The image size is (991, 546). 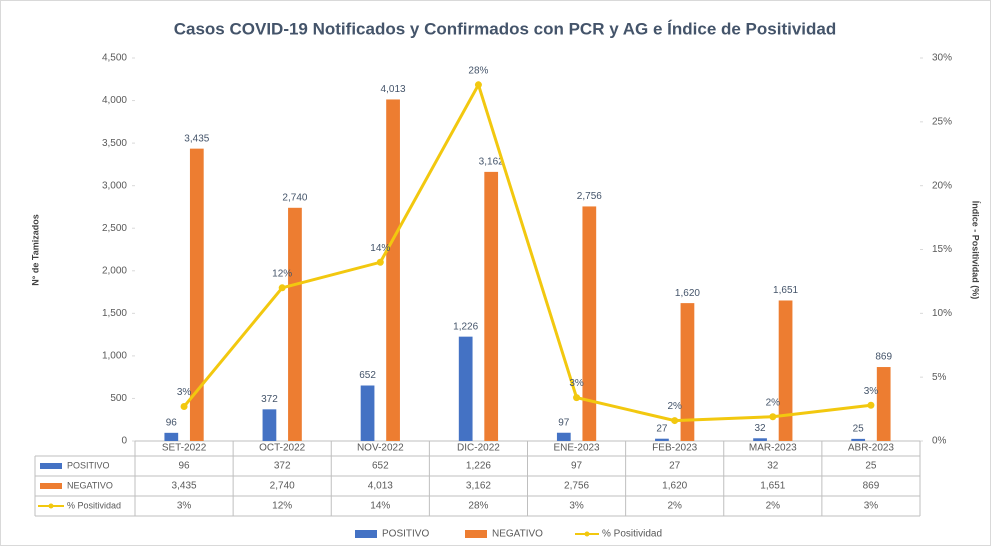 I want to click on data-label: 3,435, so click(x=196, y=138).